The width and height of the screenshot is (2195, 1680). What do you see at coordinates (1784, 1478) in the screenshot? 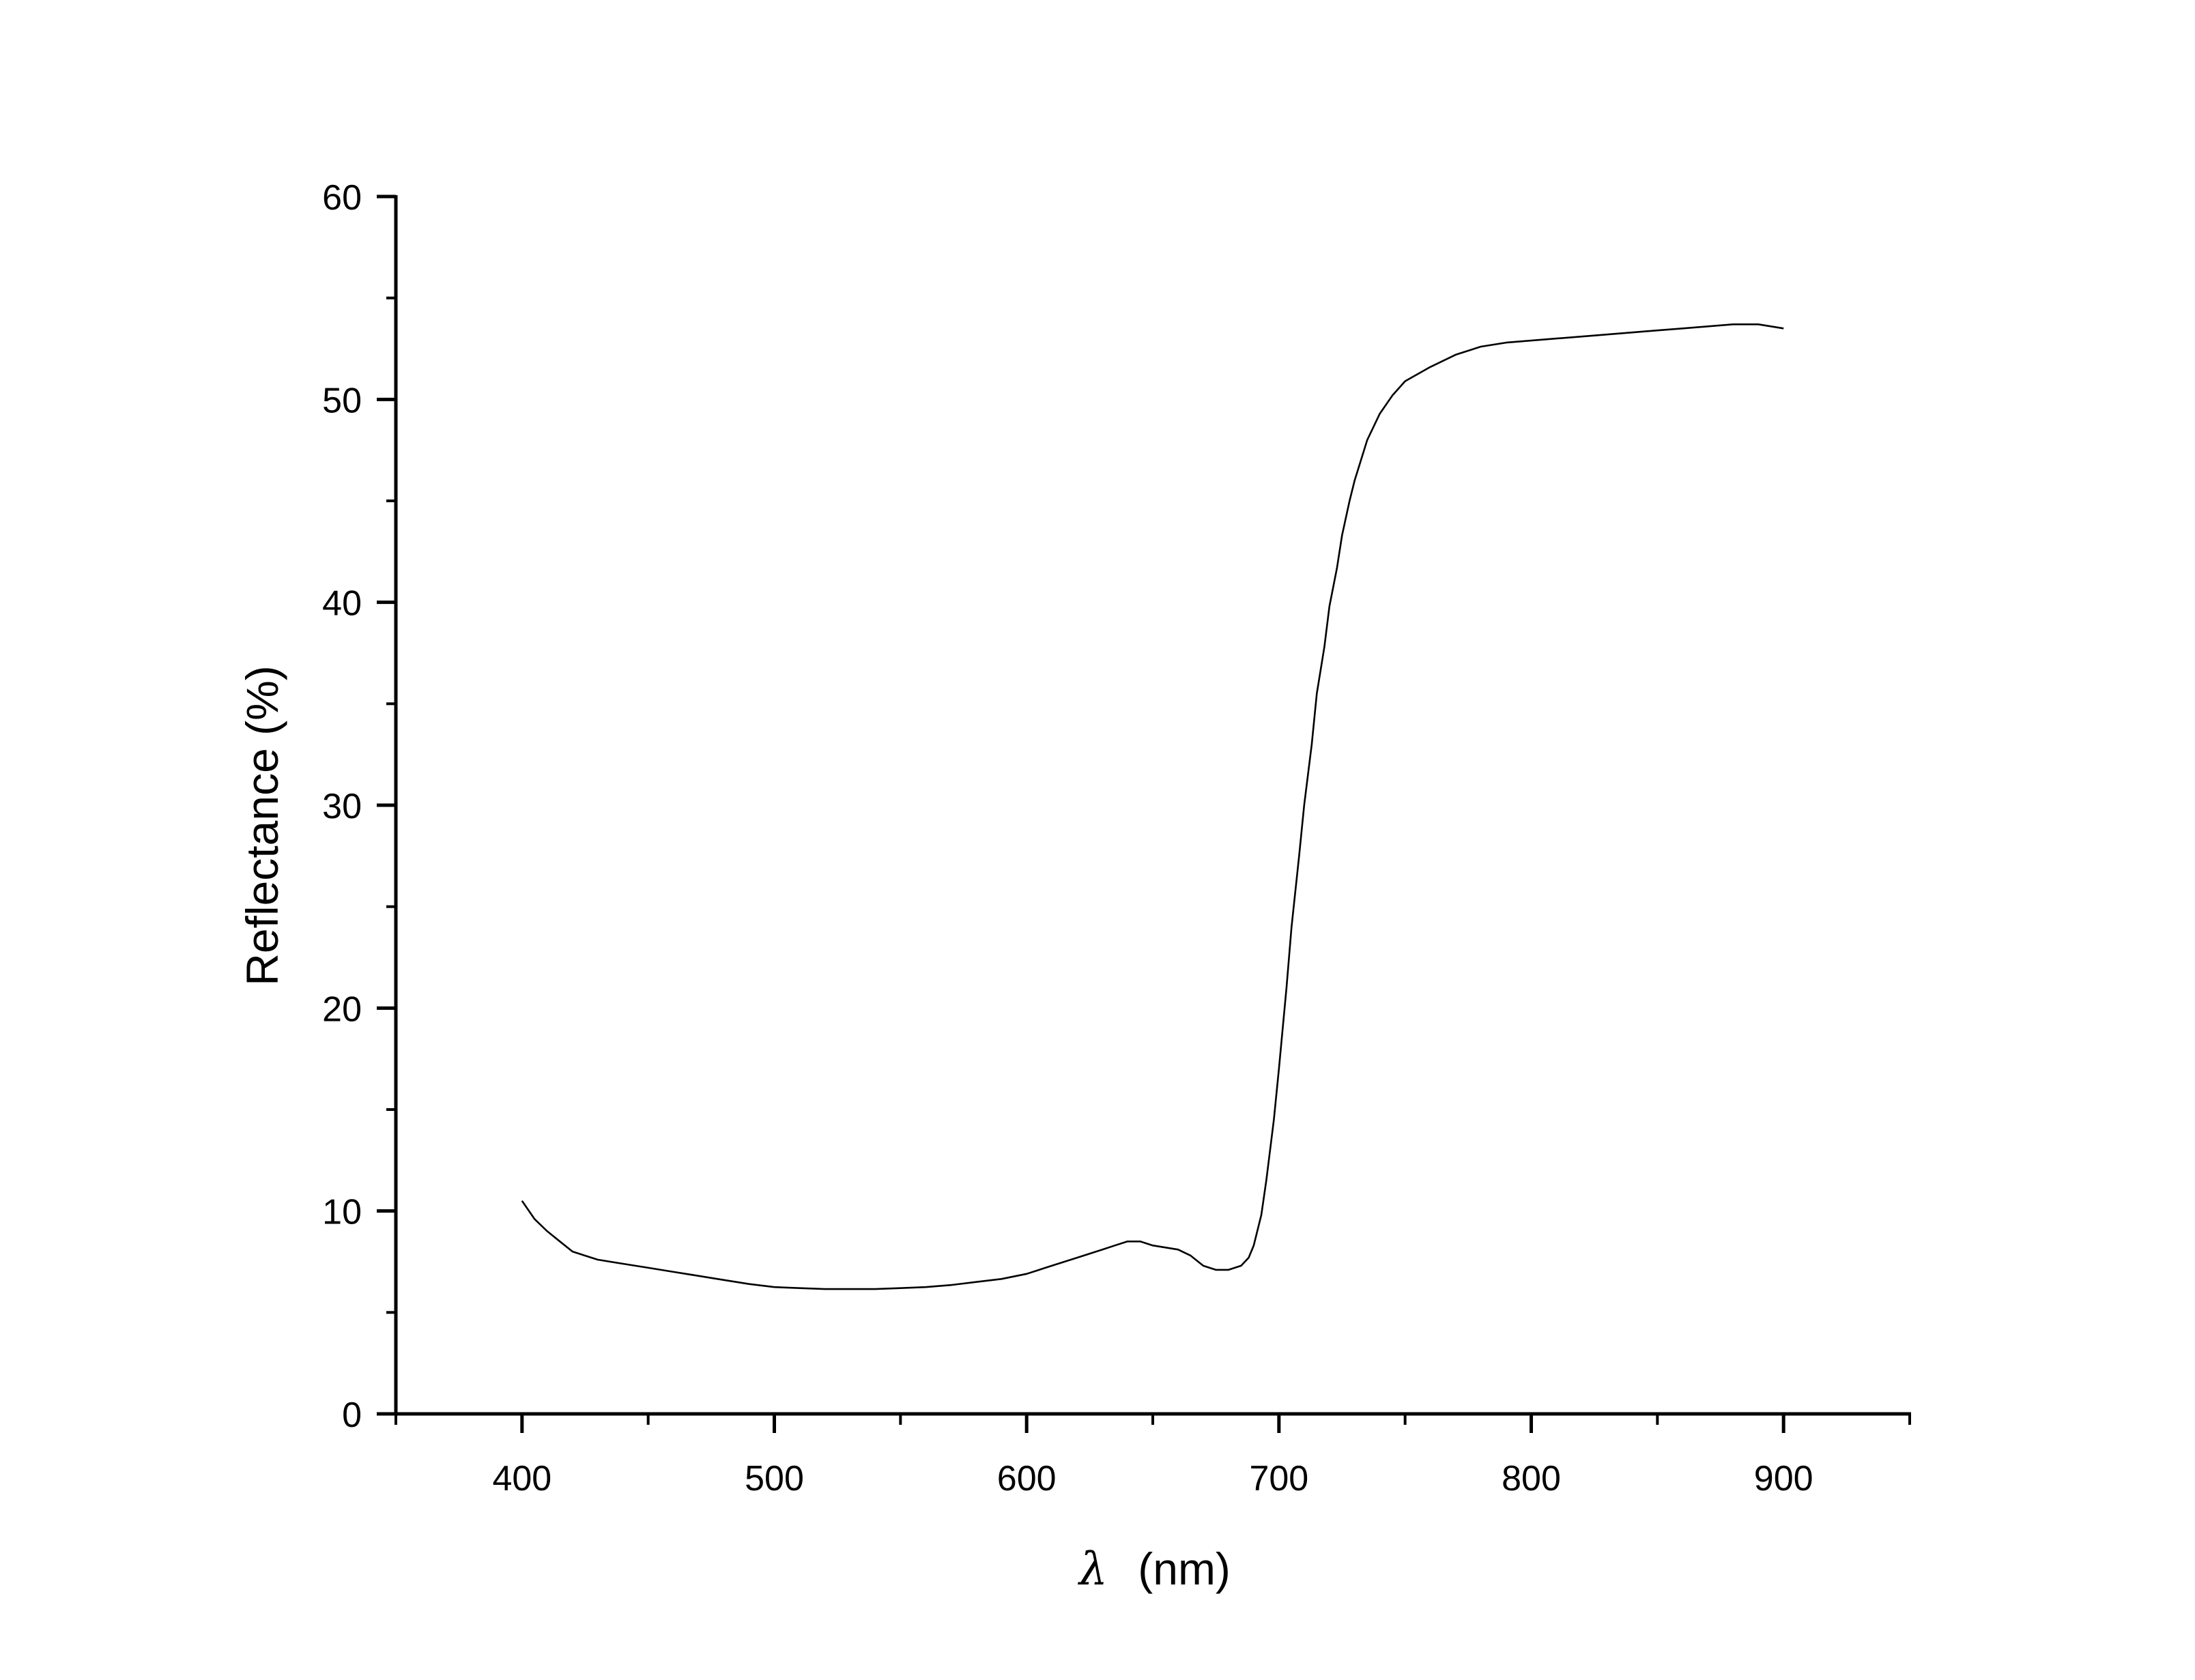
I see `x-tick-label: 900` at bounding box center [1784, 1478].